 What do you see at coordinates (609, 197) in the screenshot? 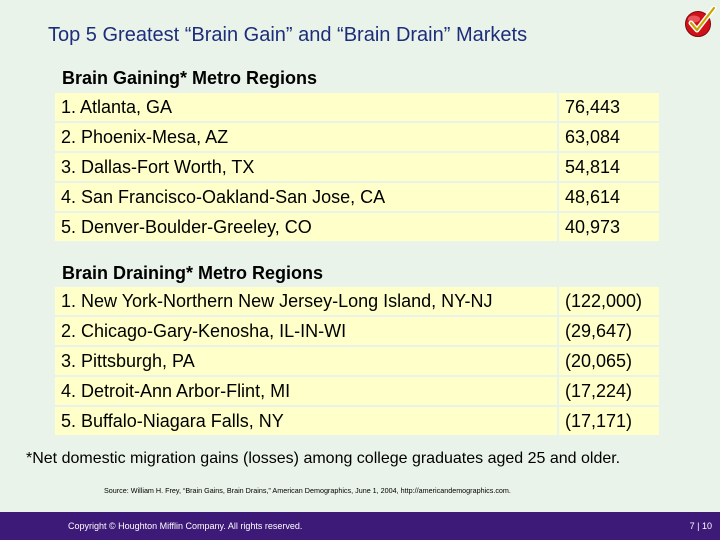
I see `migration-value-cell: 48,614` at bounding box center [609, 197].